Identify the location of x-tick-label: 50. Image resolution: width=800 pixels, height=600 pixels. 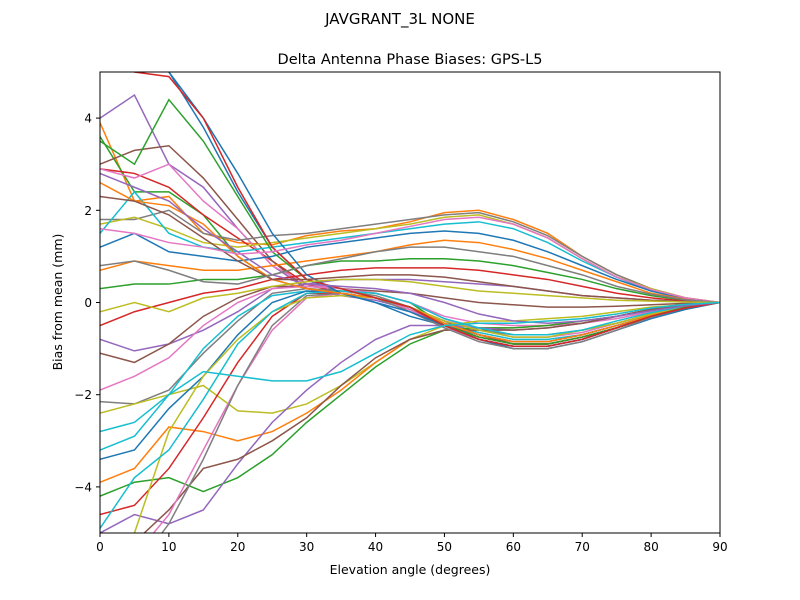
(444, 547).